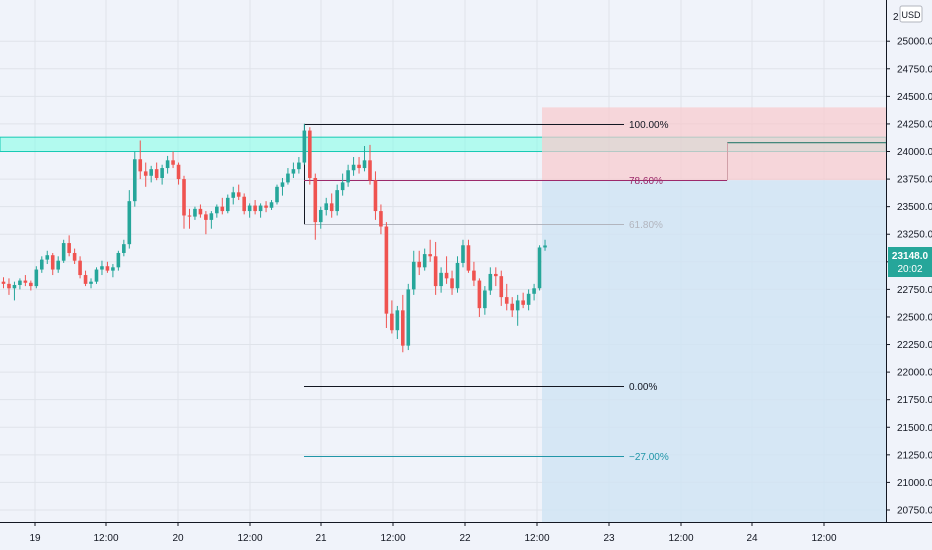  Describe the element at coordinates (911, 14) in the screenshot. I see `currency-badge: USD` at that location.